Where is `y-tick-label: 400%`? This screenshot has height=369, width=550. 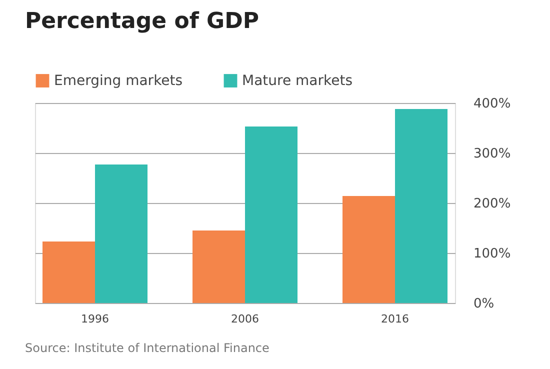
y-tick-label: 400% is located at coordinates (492, 104).